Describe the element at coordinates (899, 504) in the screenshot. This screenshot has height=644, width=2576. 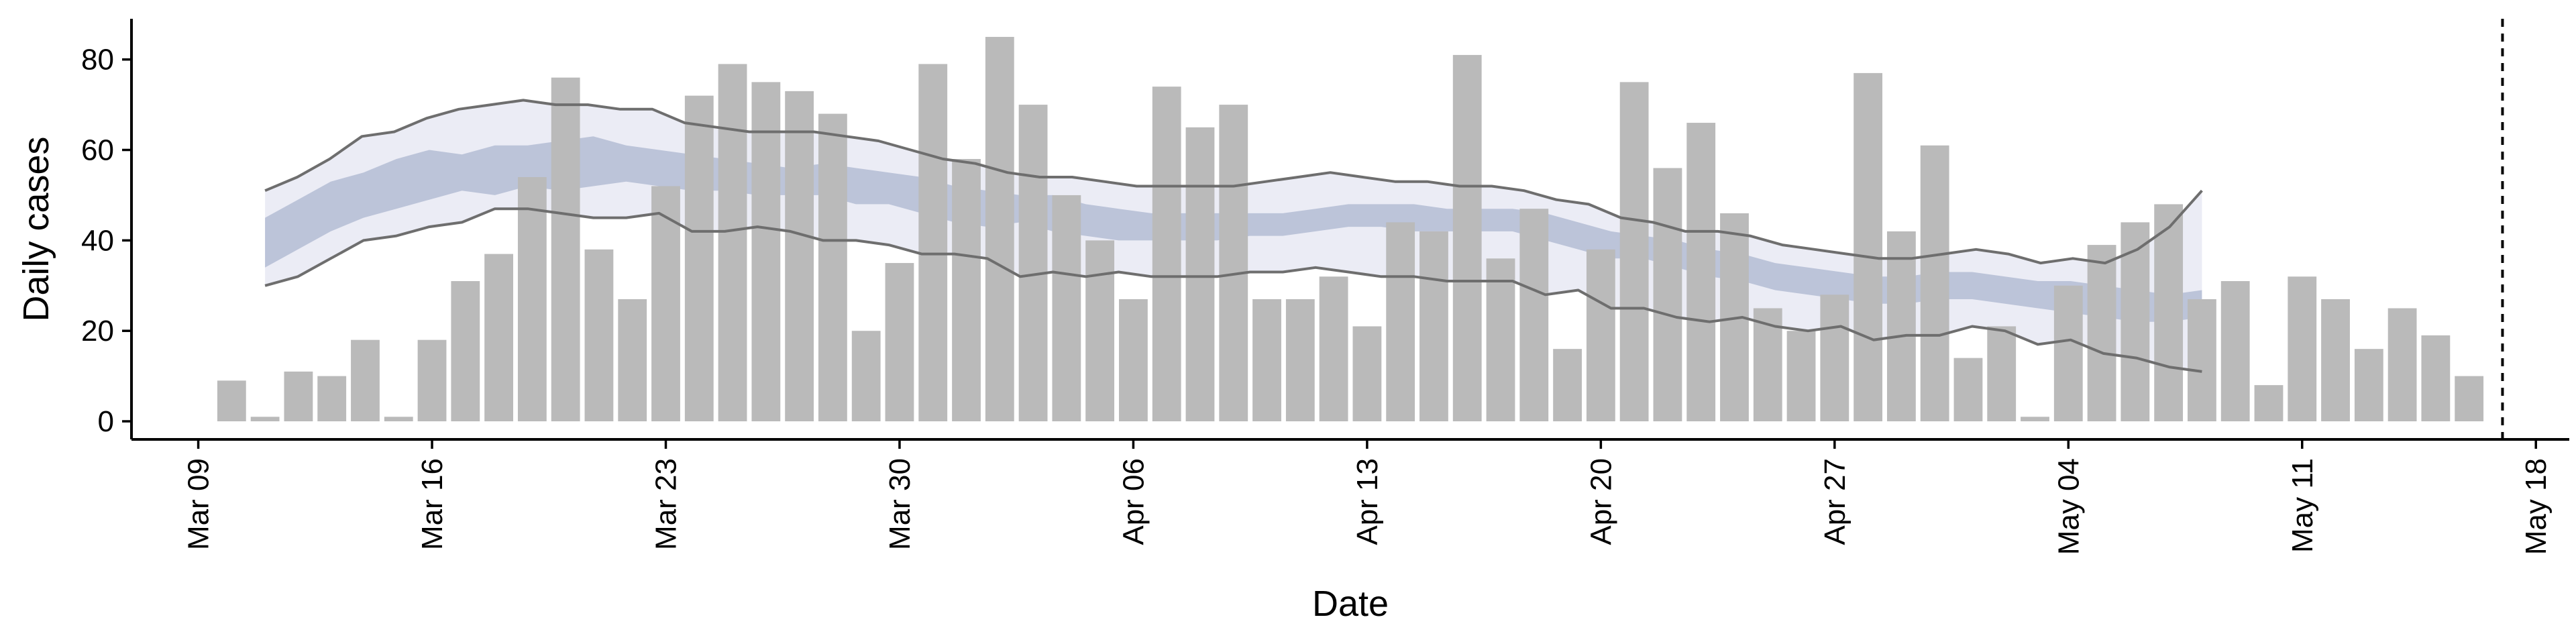
I see `x-tick-label: Mar 30` at that location.